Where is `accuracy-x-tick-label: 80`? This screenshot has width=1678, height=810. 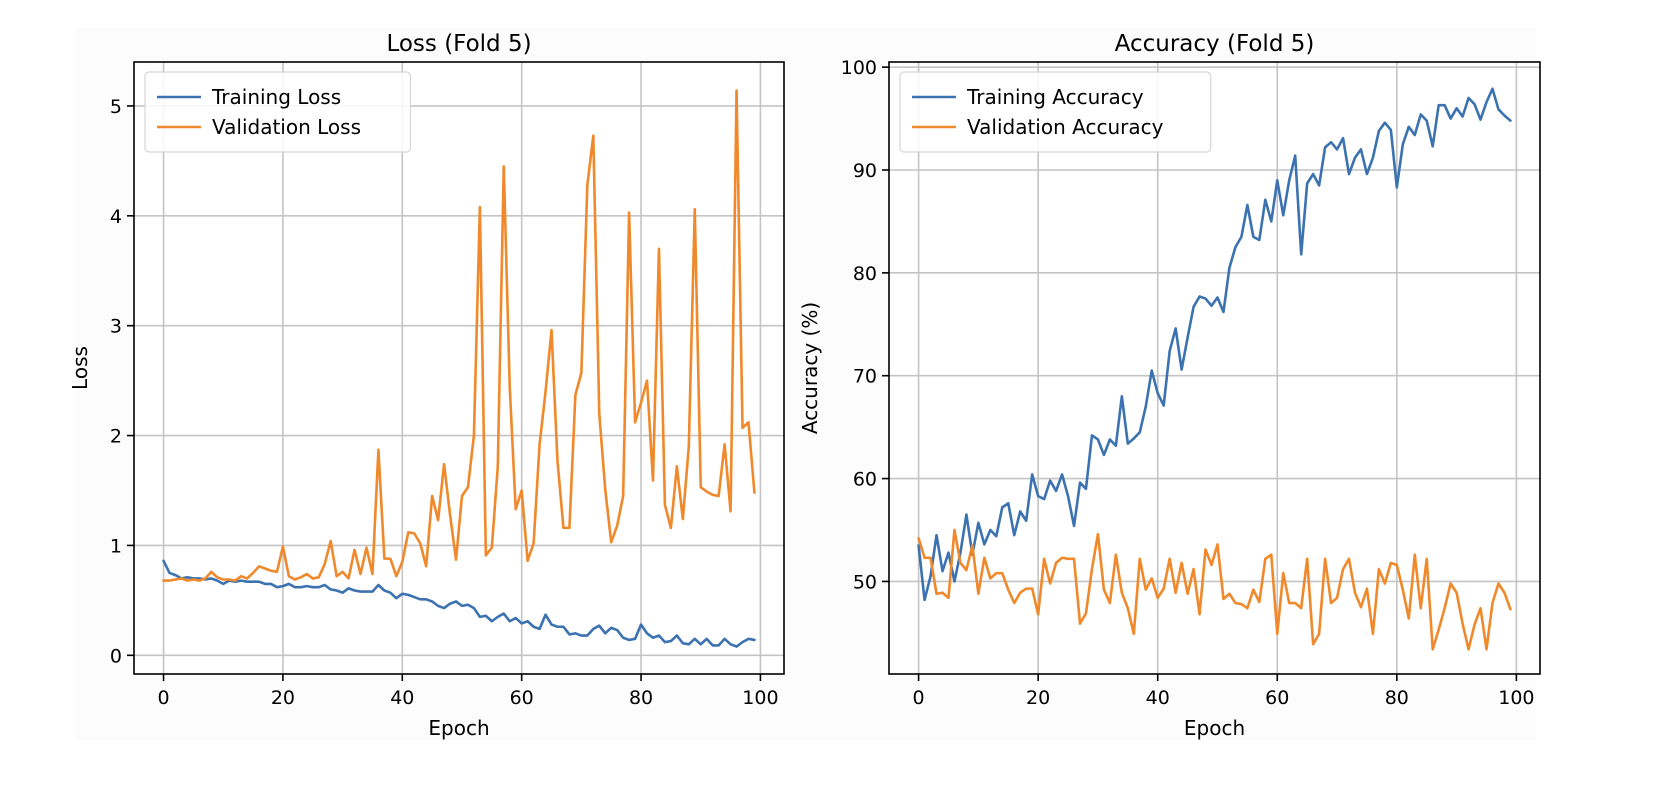
accuracy-x-tick-label: 80 is located at coordinates (1397, 698).